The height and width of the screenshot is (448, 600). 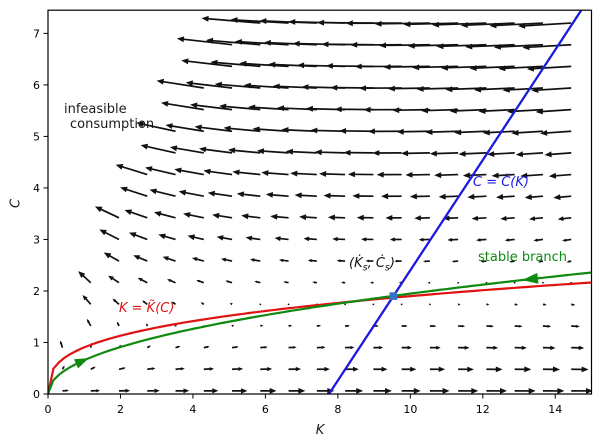 I want to click on steady-state-label-k: (K̇, so click(x=356, y=263).